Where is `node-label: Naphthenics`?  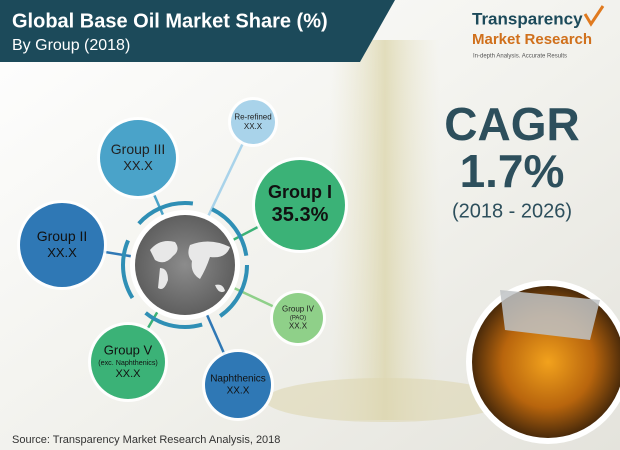
node-label: Naphthenics is located at coordinates (238, 379).